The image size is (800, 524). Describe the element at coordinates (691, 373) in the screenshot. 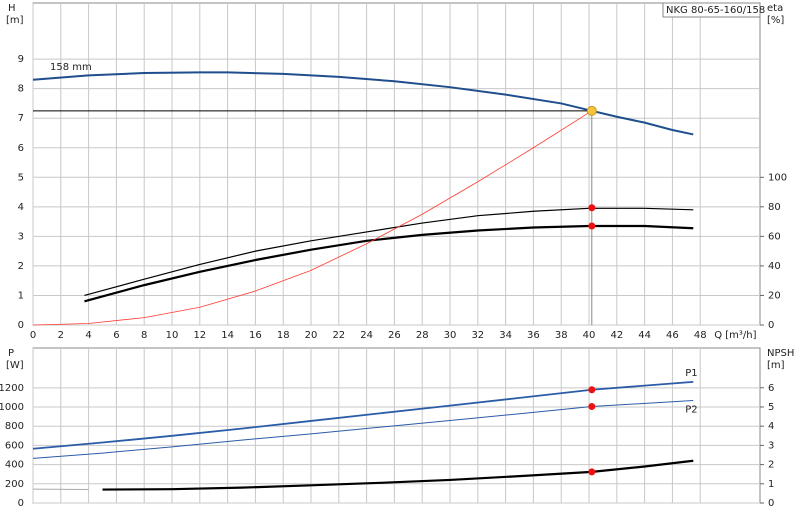

I see `series-label: P1` at that location.